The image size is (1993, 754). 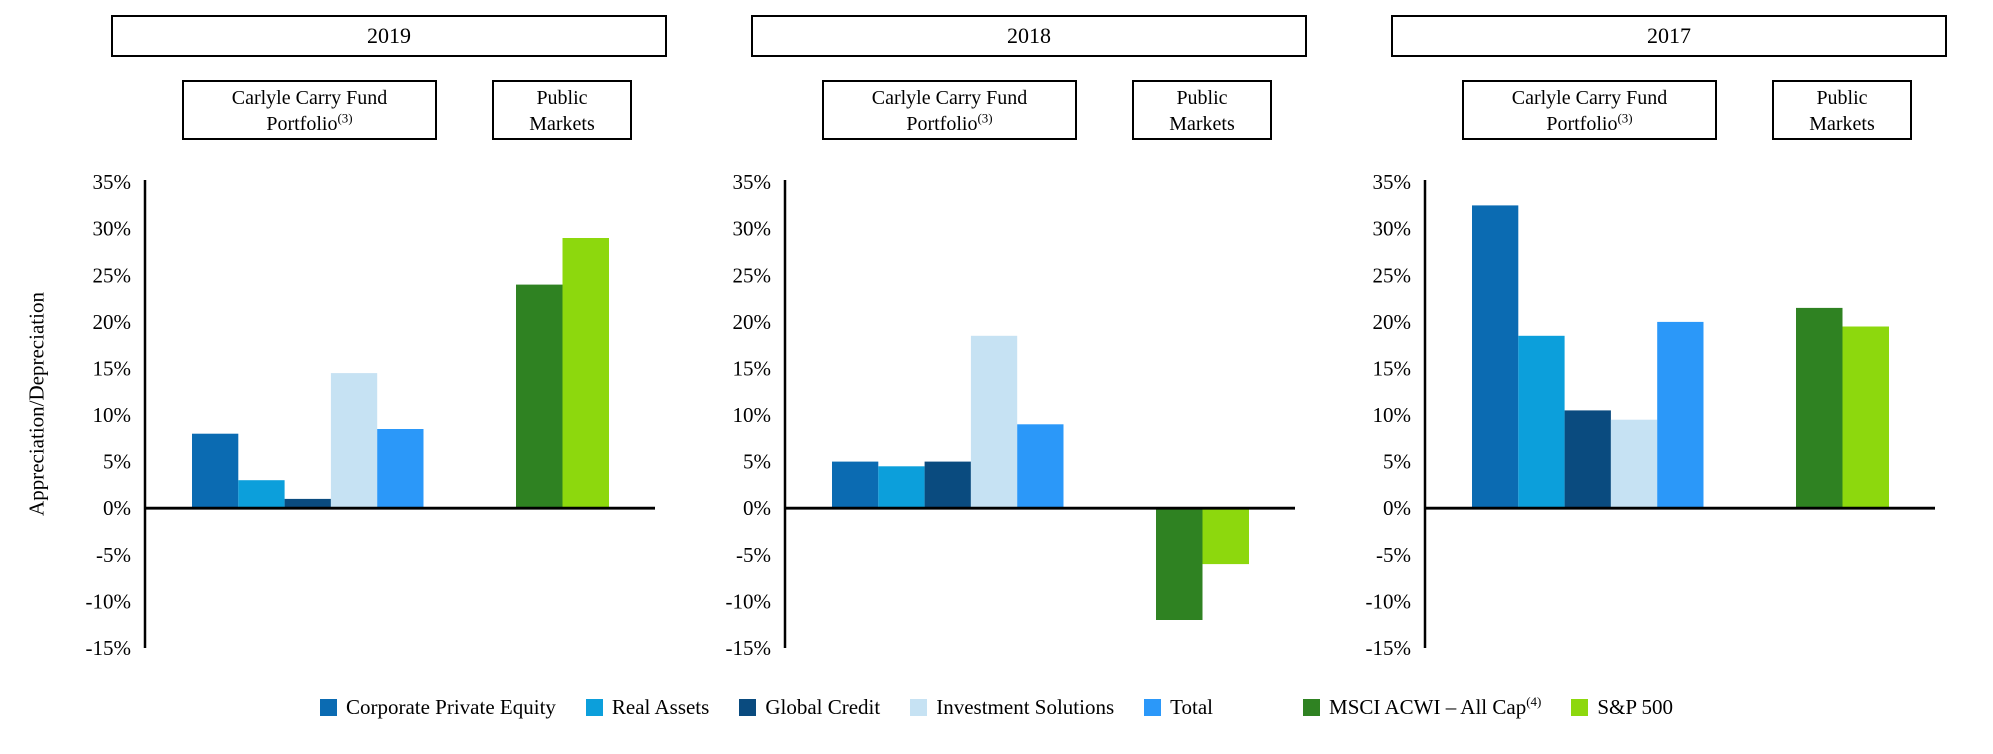 I want to click on legend-swatch-msci-acwi-all-cap, so click(x=1312, y=707).